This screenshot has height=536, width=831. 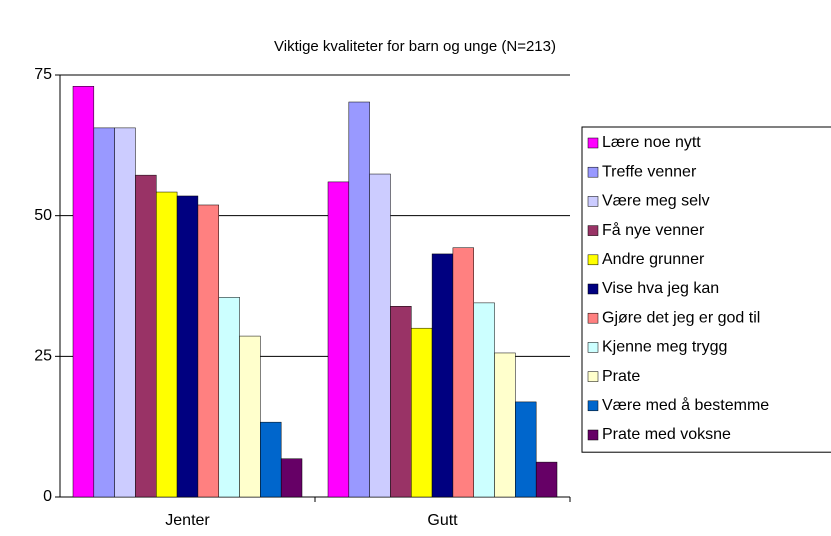 I want to click on legend-label: Kjenne meg trygg, so click(x=664, y=347).